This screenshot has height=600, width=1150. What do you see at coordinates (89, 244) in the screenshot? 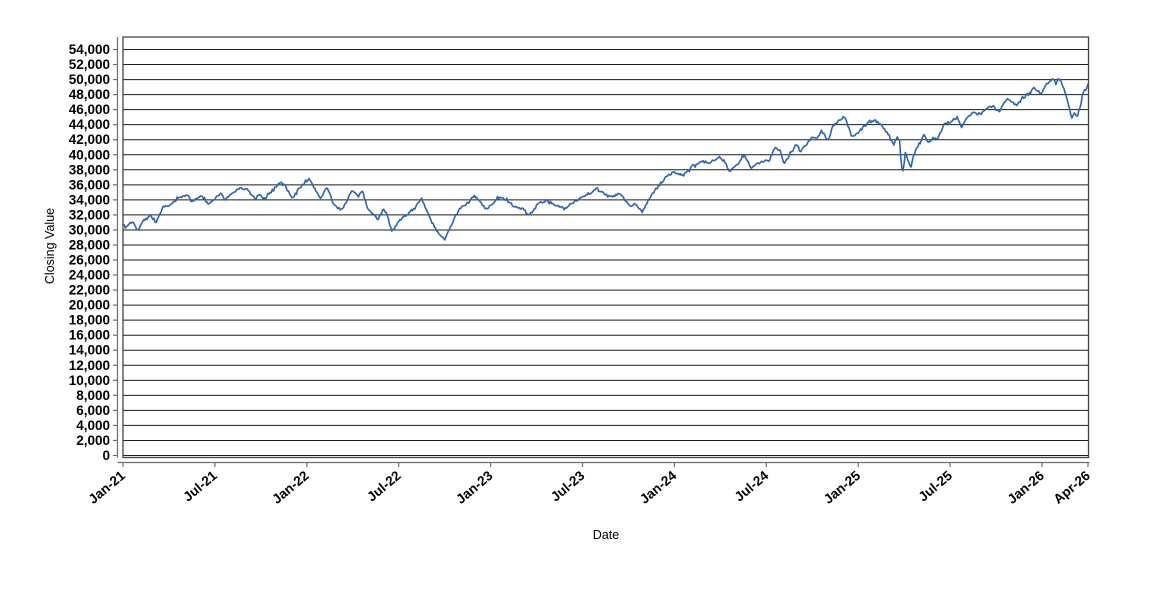
I see `y-tick-label: 28,000` at bounding box center [89, 244].